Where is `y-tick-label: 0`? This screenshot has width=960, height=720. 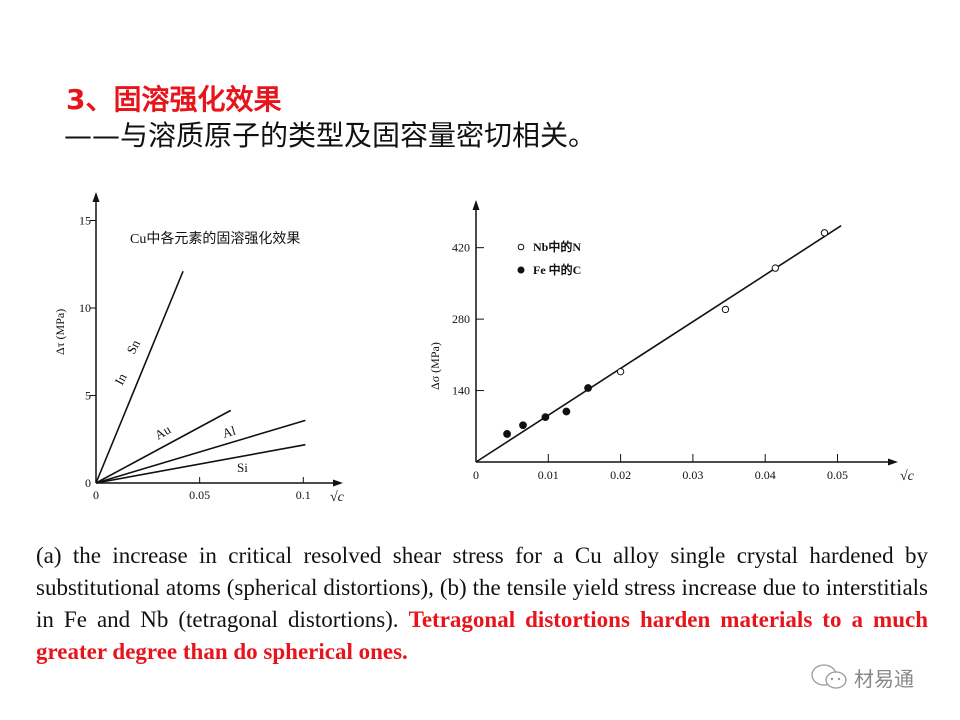
y-tick-label: 0 is located at coordinates (88, 483).